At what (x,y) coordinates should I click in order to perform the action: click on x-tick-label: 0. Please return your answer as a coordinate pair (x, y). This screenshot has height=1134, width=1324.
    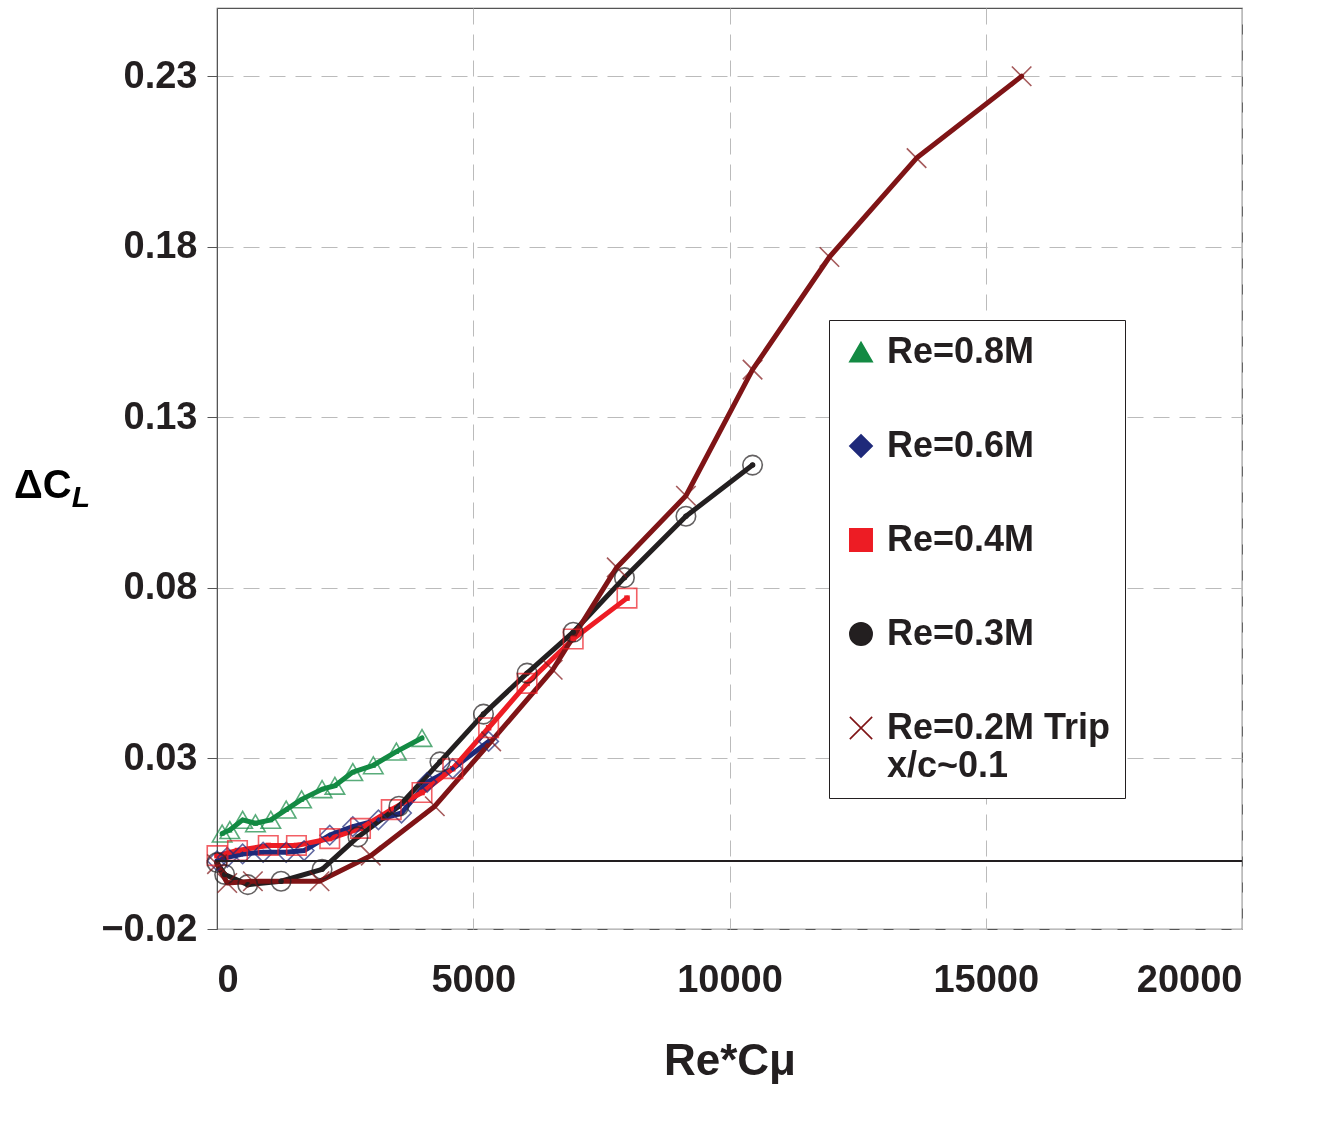
    Looking at the image, I should click on (228, 978).